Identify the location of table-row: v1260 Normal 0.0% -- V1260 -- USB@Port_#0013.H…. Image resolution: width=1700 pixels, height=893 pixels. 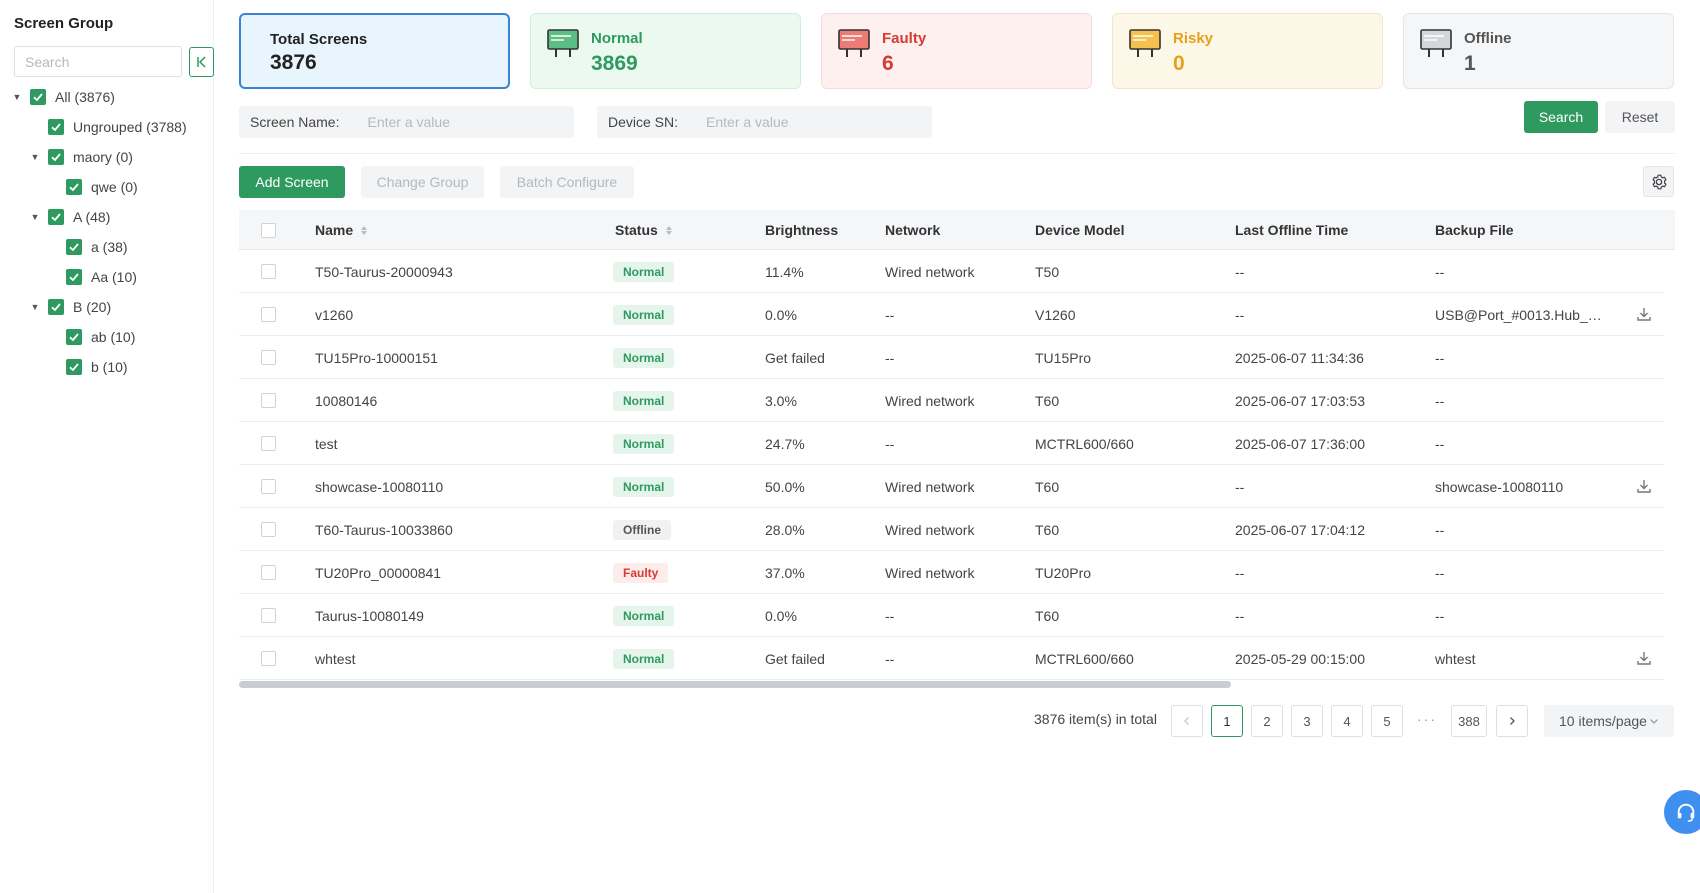
(951, 314).